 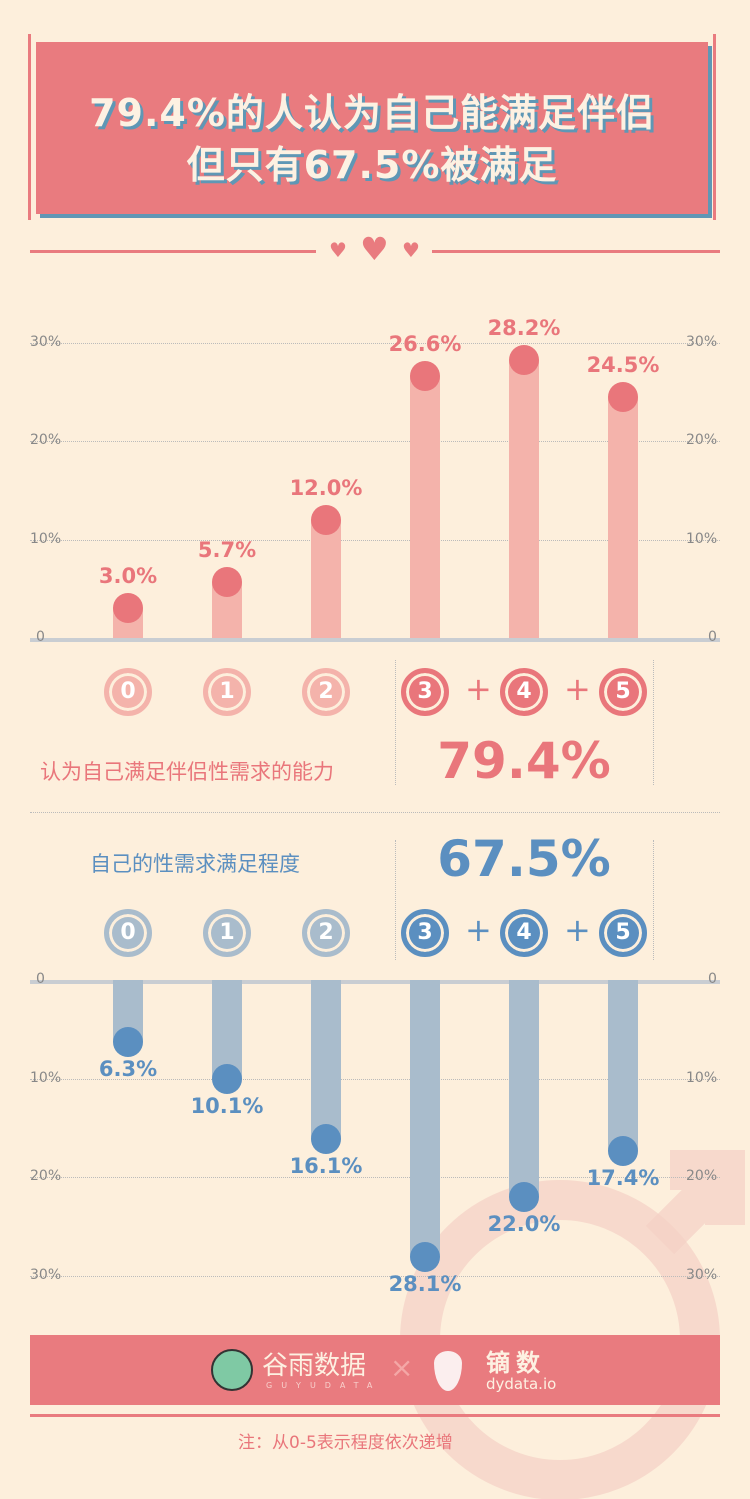 What do you see at coordinates (516, 1363) in the screenshot?
I see `logo2-text: 镝数` at bounding box center [516, 1363].